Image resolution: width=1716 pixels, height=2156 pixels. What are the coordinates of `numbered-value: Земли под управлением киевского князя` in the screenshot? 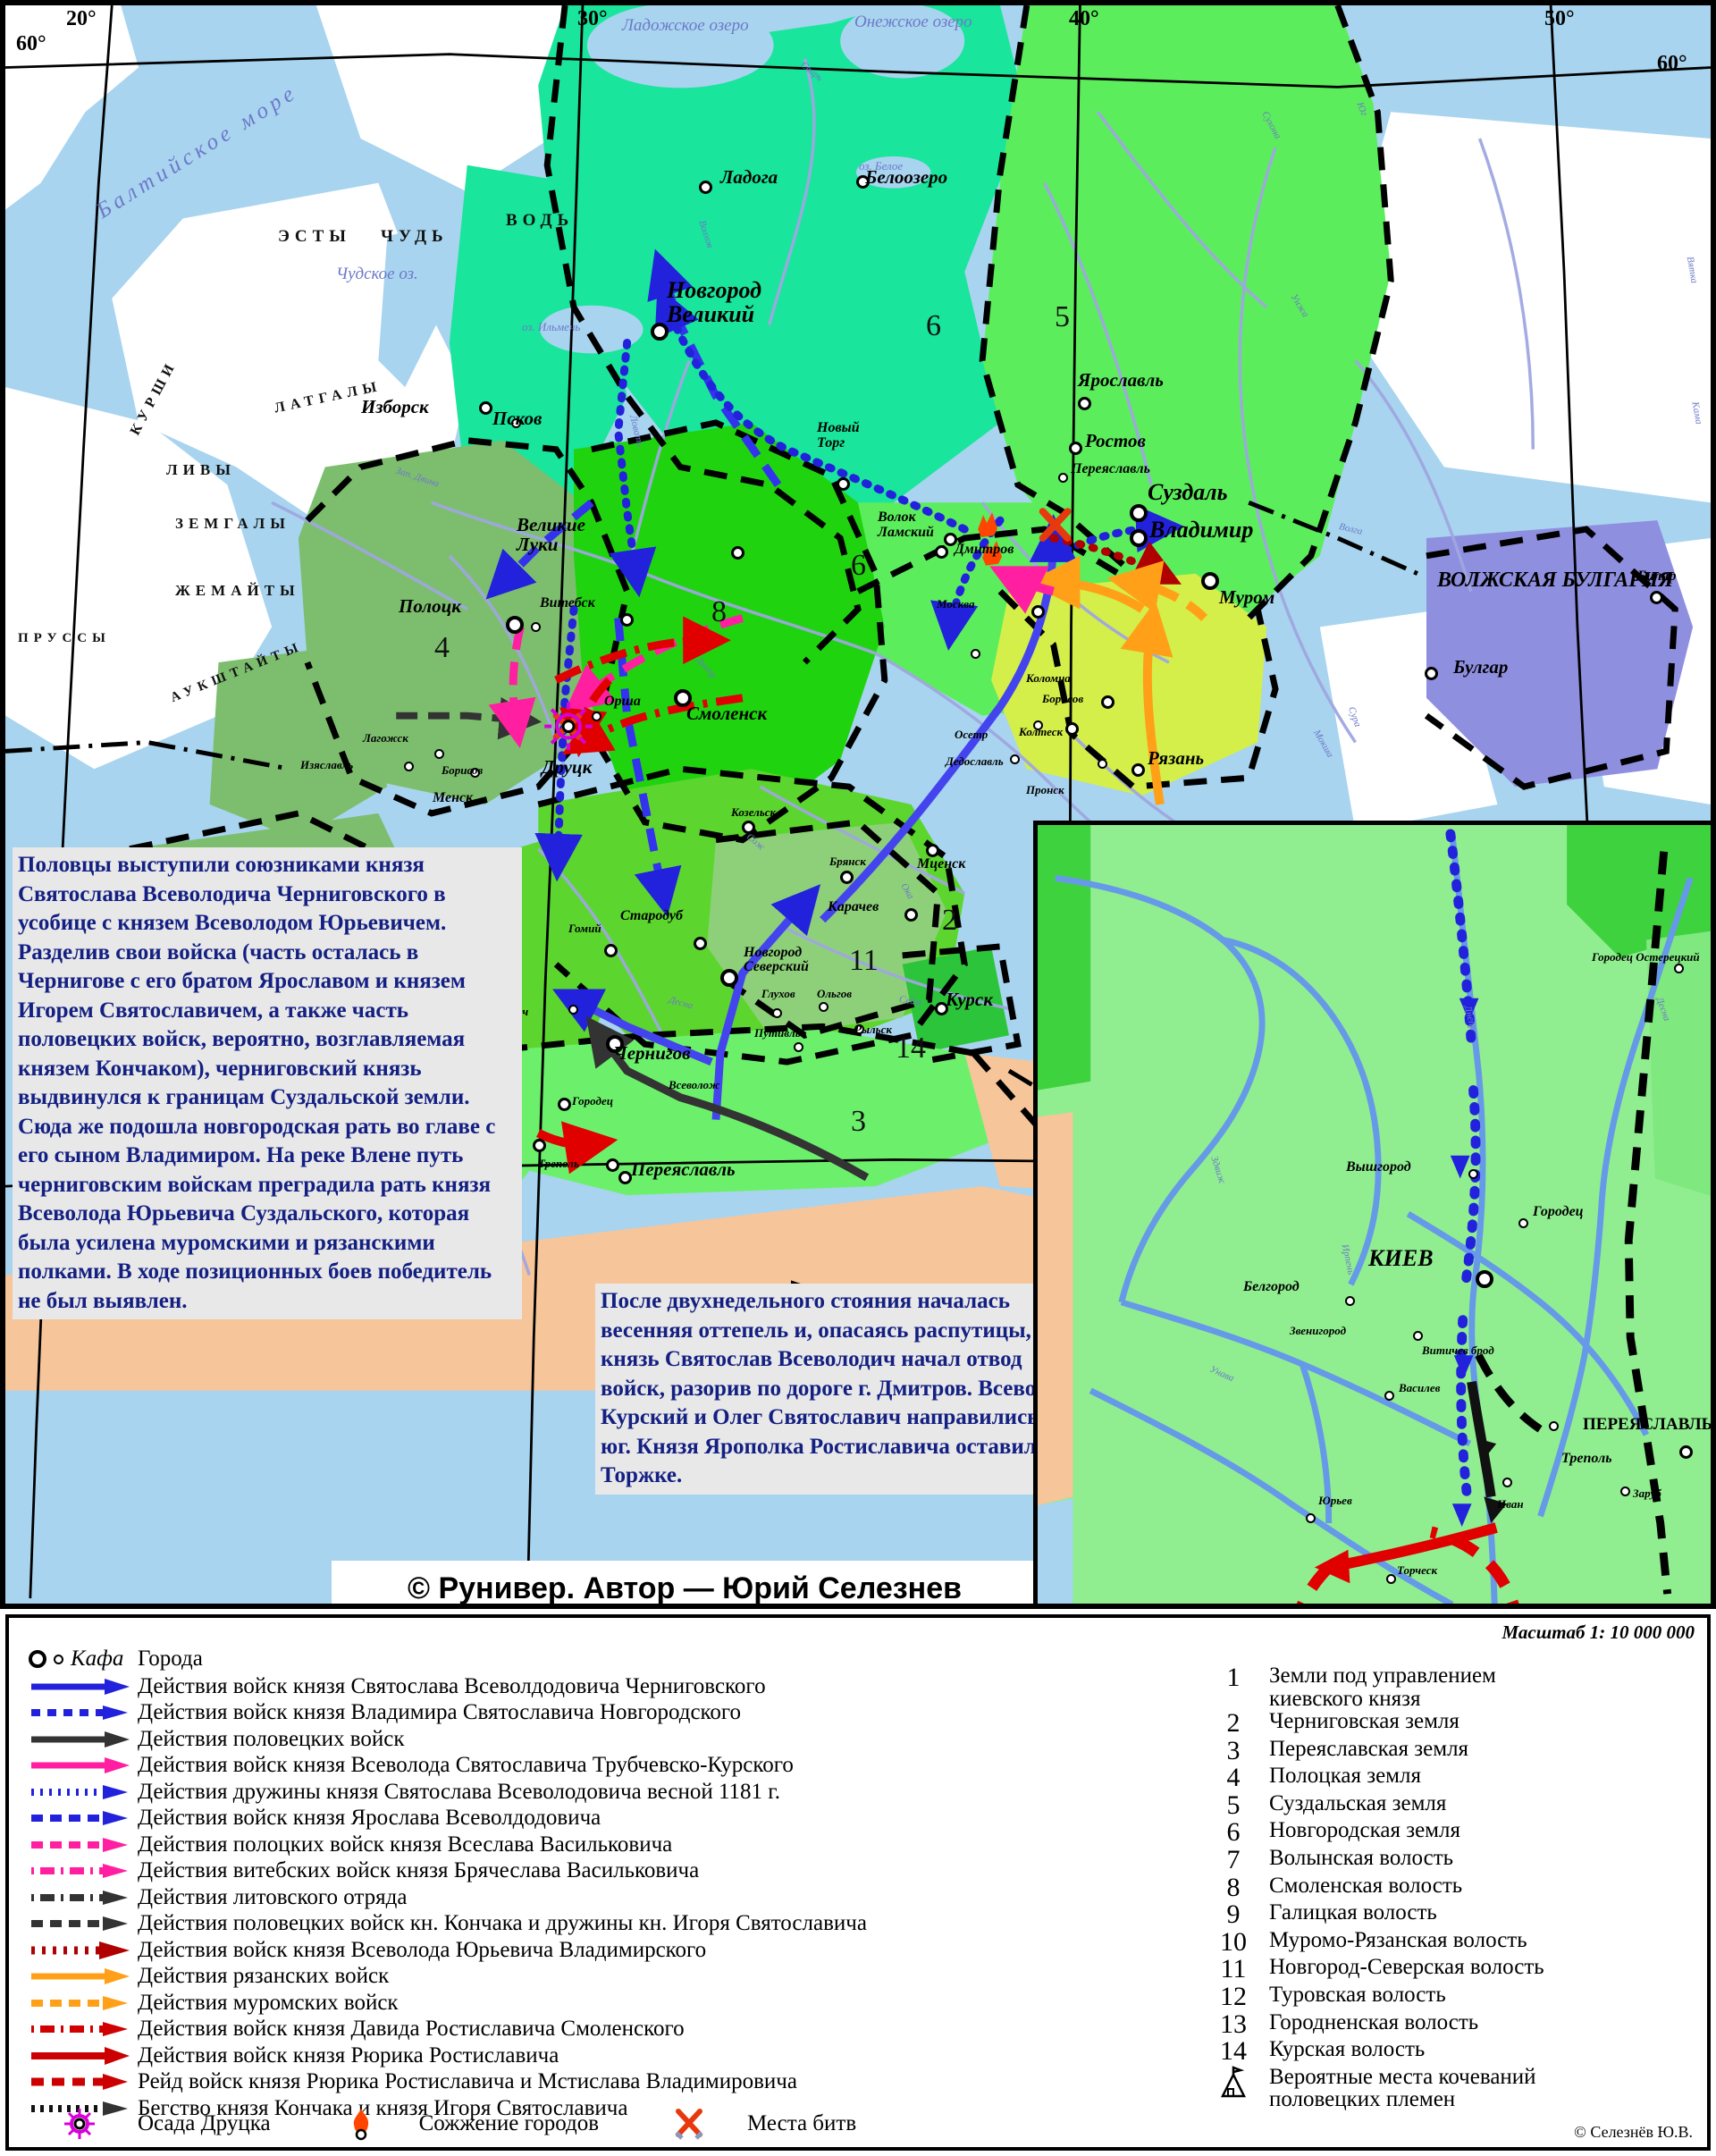 It's located at (1382, 1687).